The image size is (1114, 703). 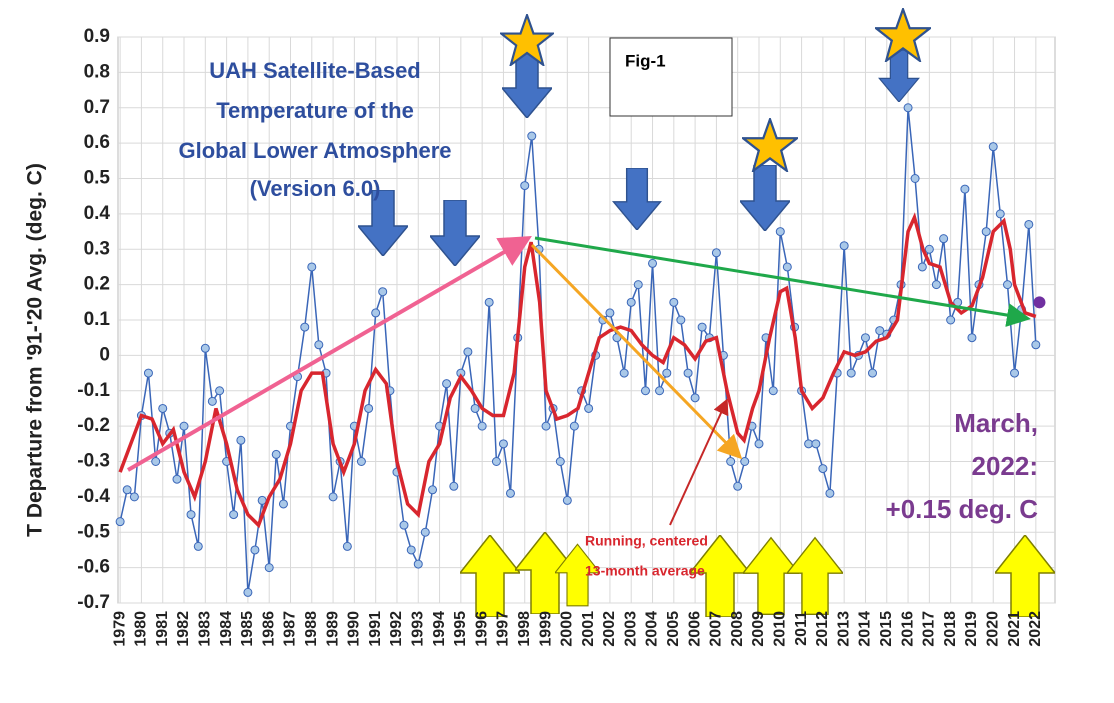 What do you see at coordinates (588, 629) in the screenshot?
I see `x-tick-label: 2001` at bounding box center [588, 629].